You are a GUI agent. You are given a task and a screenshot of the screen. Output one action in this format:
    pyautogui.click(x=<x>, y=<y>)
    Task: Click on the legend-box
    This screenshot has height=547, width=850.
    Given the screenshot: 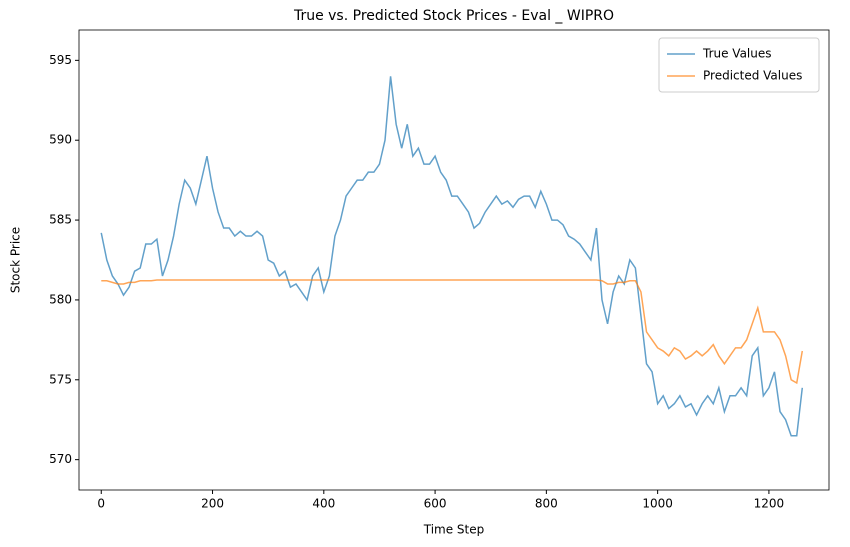 What is the action you would take?
    pyautogui.click(x=739, y=65)
    